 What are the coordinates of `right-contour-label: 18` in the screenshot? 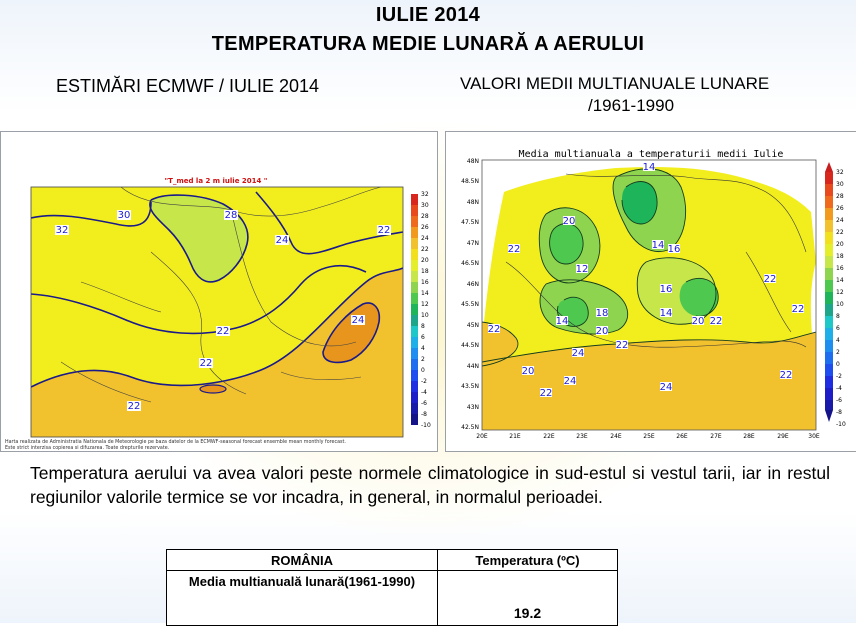 It's located at (602, 313).